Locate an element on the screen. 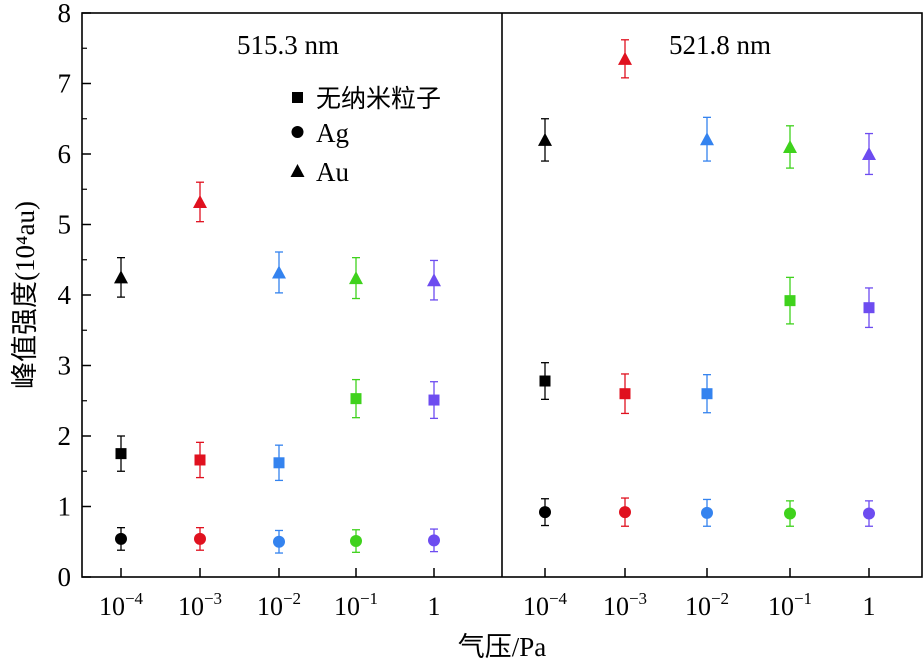  y-axis-title-text: 峰值强度(10⁴au) is located at coordinates (25, 295).